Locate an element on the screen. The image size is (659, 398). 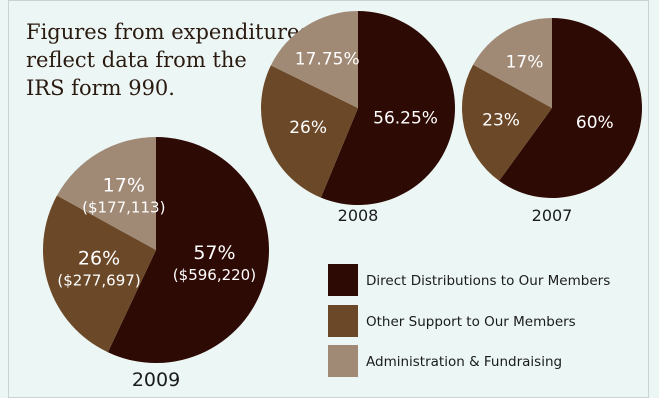
note-line-1: Figures from expenditures is located at coordinates (168, 32).